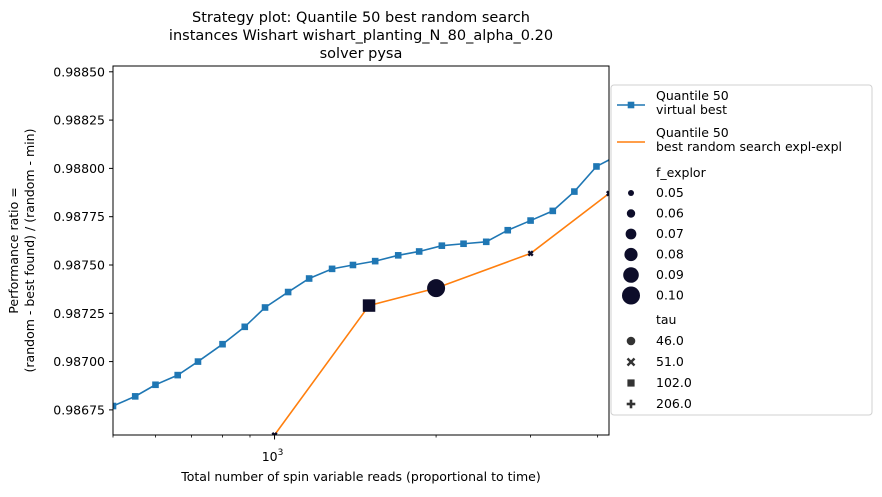 This screenshot has height=497, width=882. What do you see at coordinates (670, 295) in the screenshot?
I see `legend-size-label-5: 0.10` at bounding box center [670, 295].